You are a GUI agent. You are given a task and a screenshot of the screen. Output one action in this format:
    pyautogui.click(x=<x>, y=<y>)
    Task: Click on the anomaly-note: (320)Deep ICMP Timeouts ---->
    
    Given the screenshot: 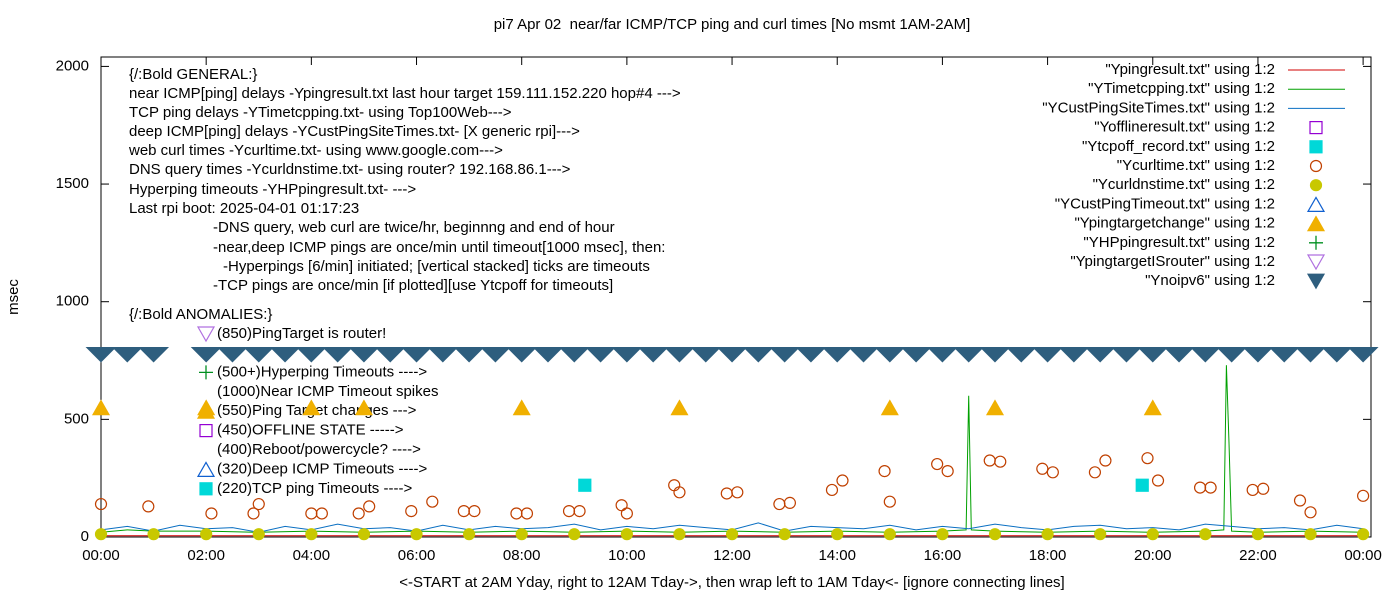 What is the action you would take?
    pyautogui.click(x=322, y=468)
    